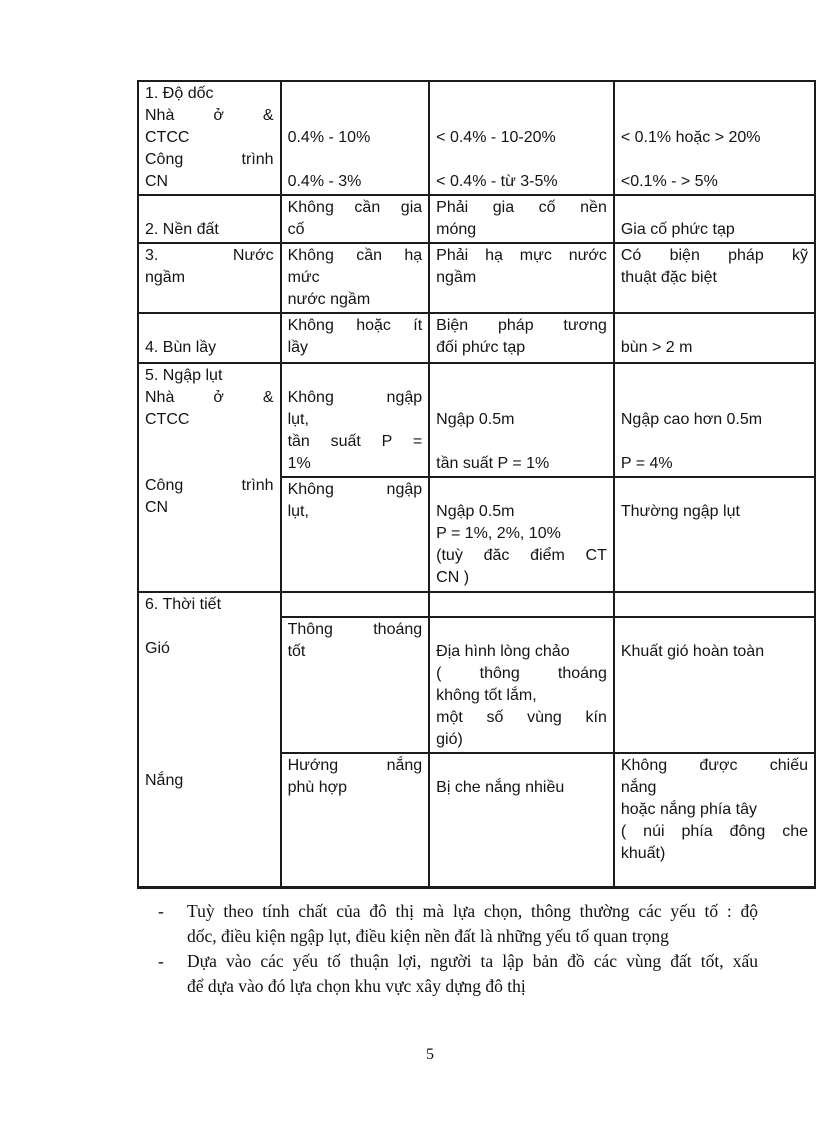  I want to click on text-line: nắng, so click(638, 787).